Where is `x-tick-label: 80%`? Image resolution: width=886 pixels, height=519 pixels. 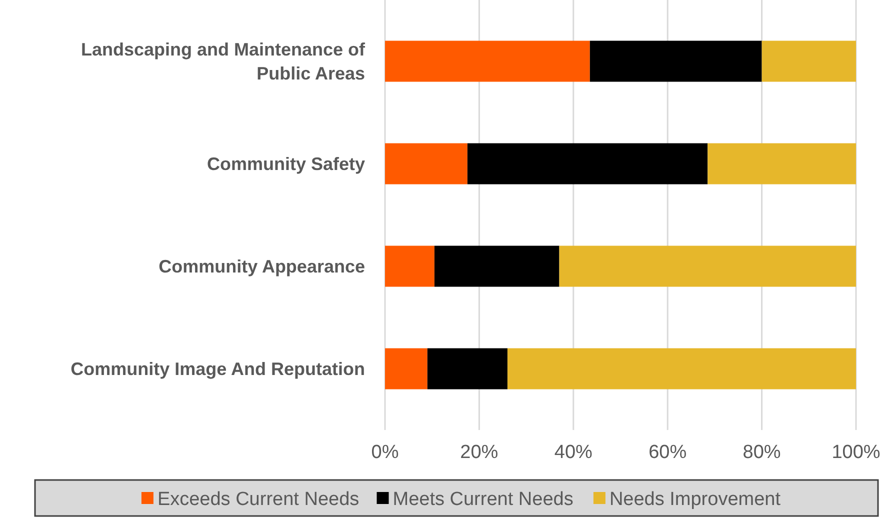
x-tick-label: 80% is located at coordinates (761, 452).